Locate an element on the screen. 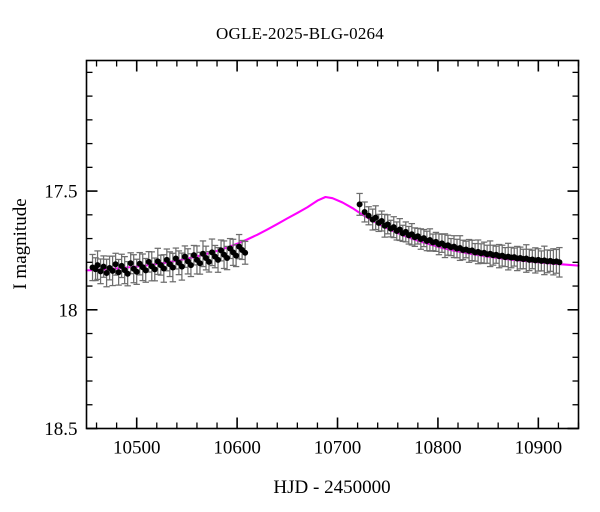 Image resolution: width=600 pixels, height=512 pixels. x-axis-label: HJD - 2450000 is located at coordinates (331, 487).